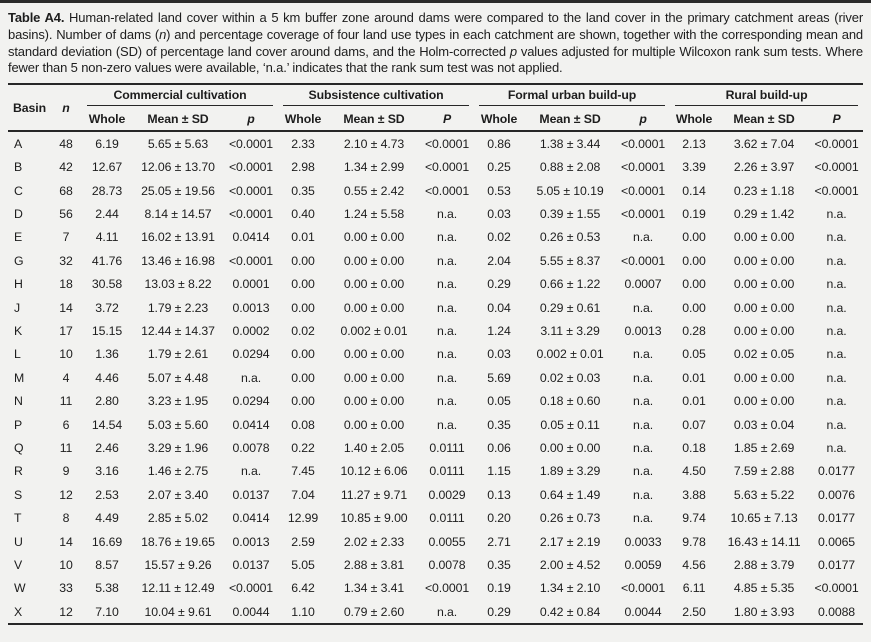 This screenshot has width=871, height=642. Describe the element at coordinates (694, 471) in the screenshot. I see `whole-cell: 4.50` at that location.